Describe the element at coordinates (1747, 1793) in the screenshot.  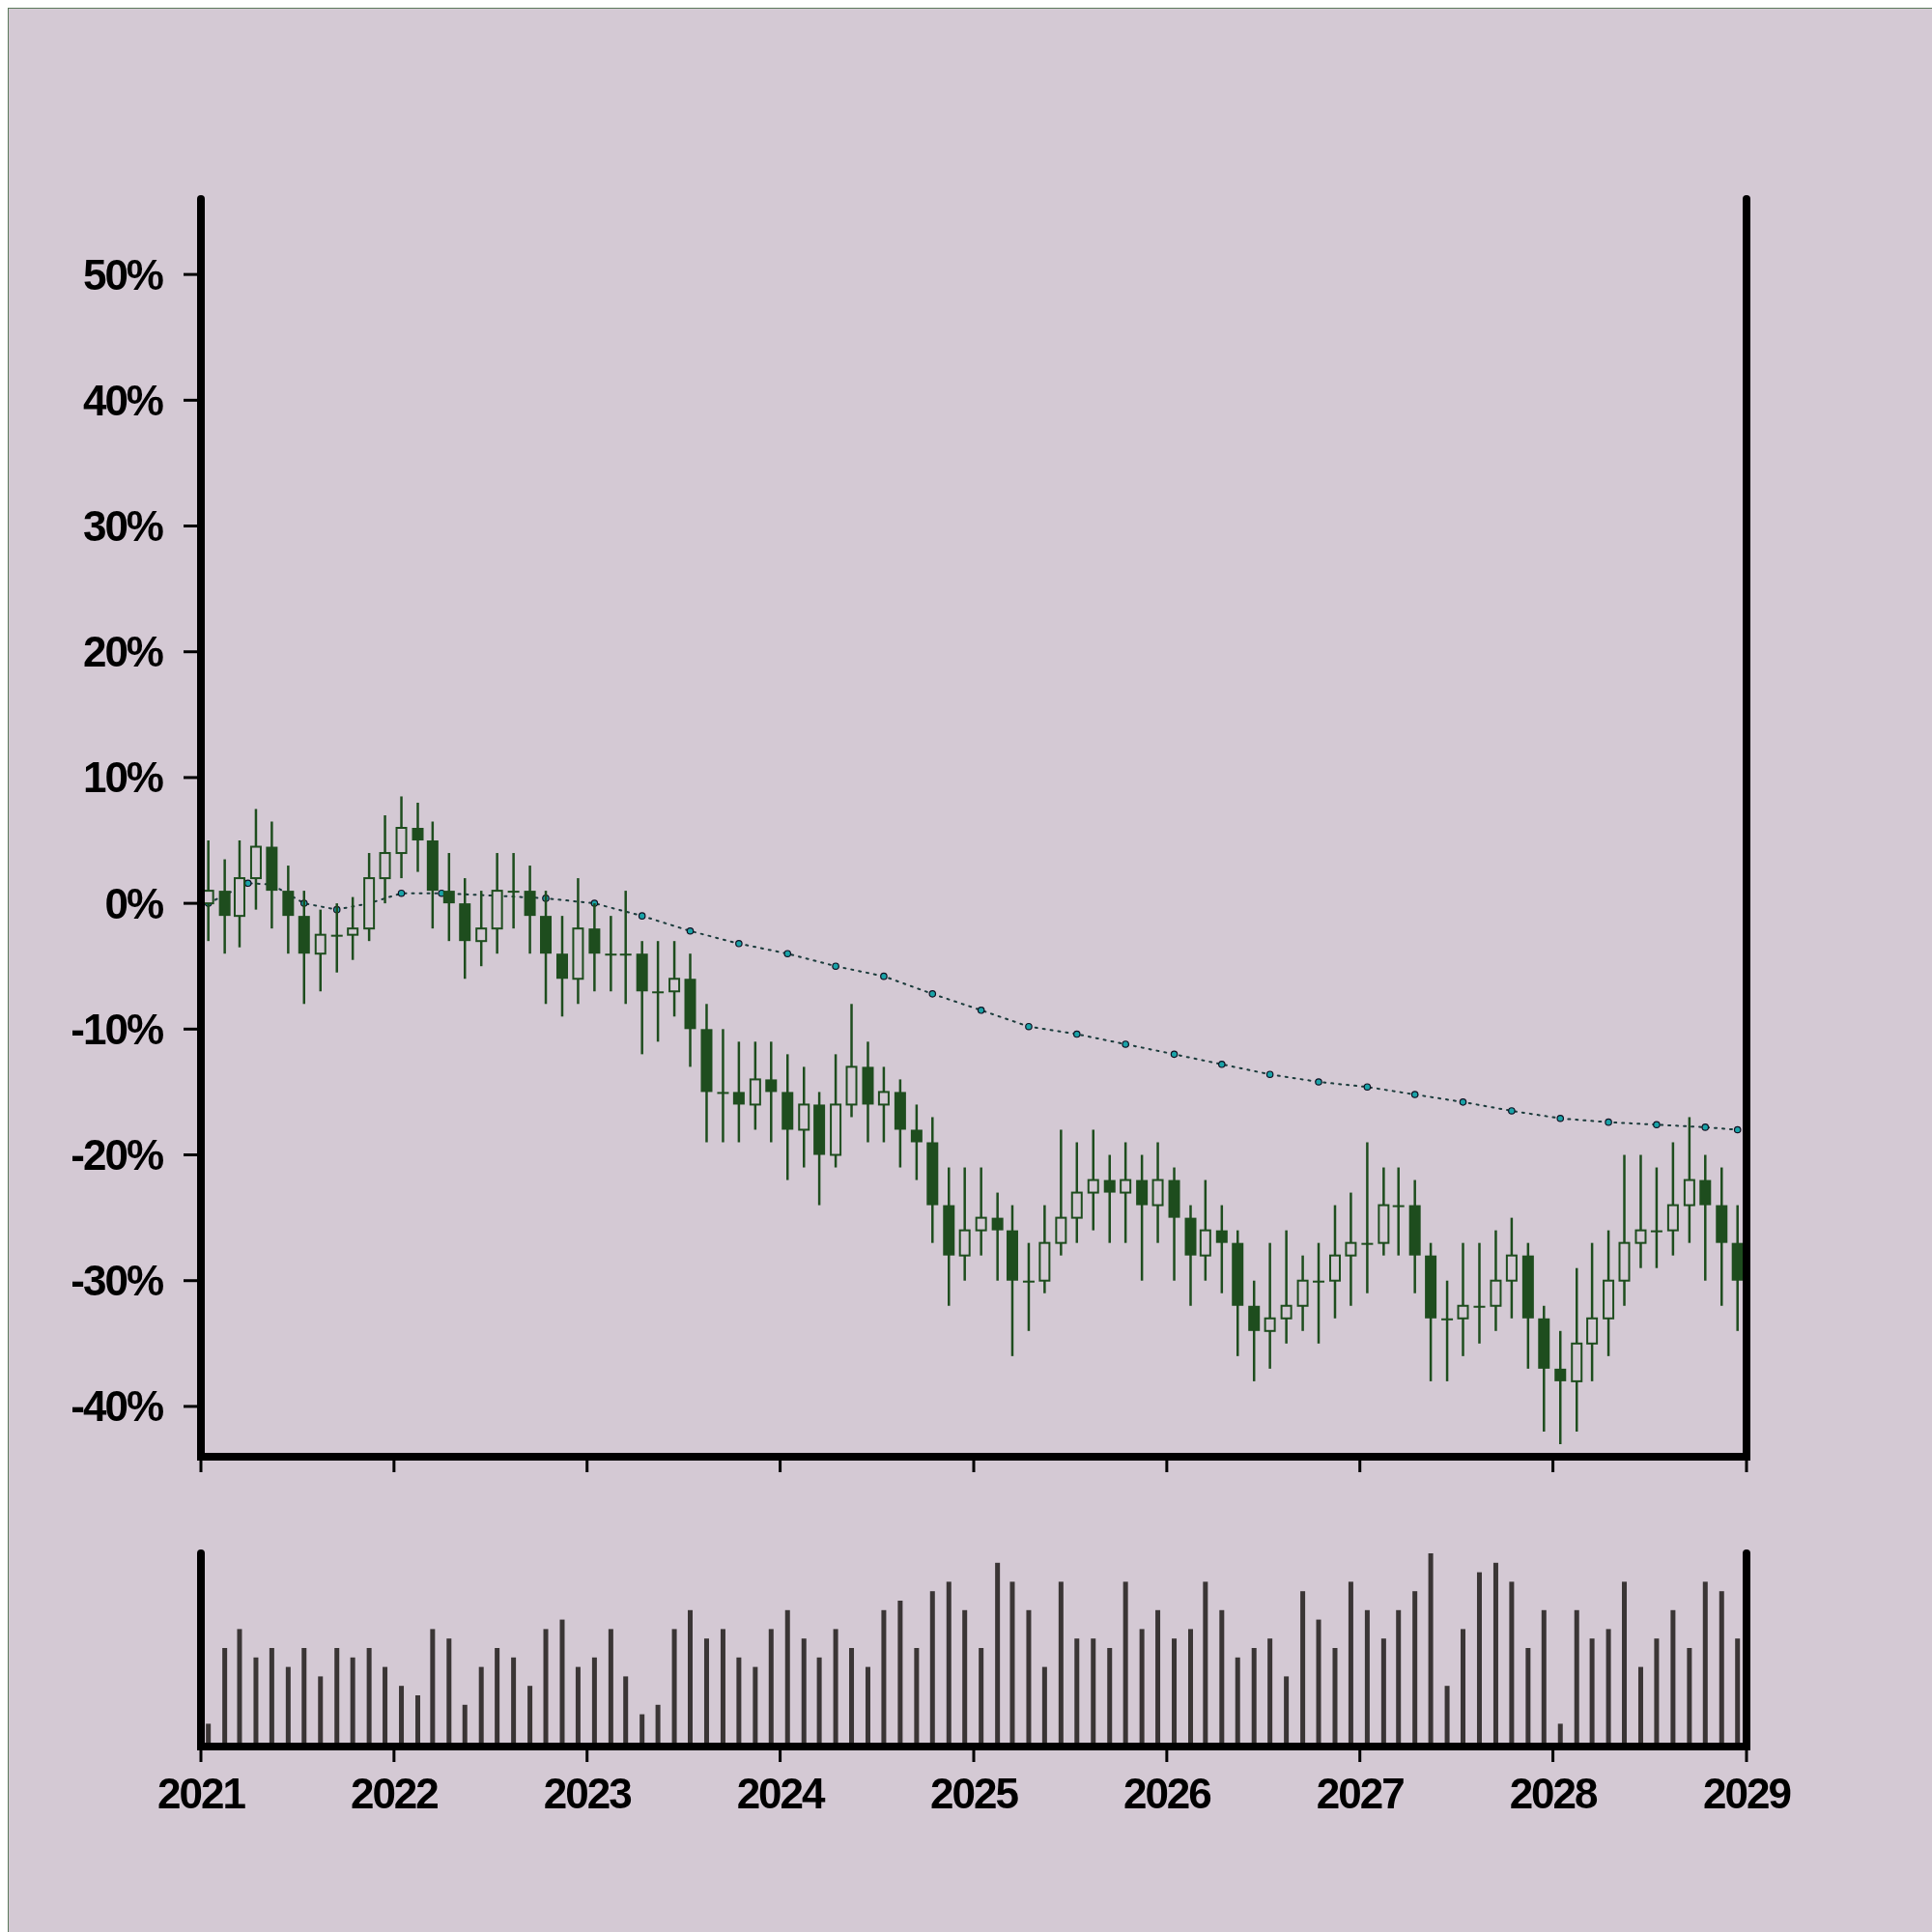
I see `x-tick-label: 2029` at that location.